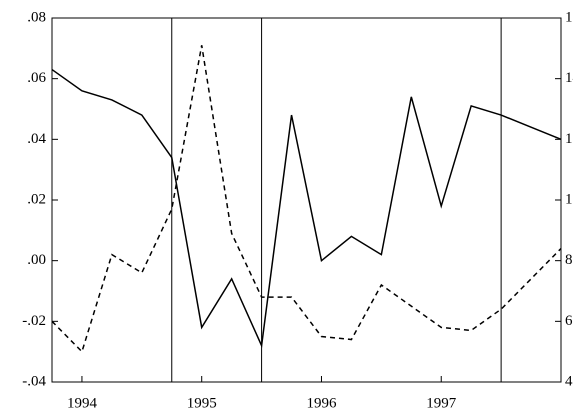 The width and height of the screenshot is (573, 416). Describe the element at coordinates (569, 260) in the screenshot. I see `y2-tick-label: 8` at that location.